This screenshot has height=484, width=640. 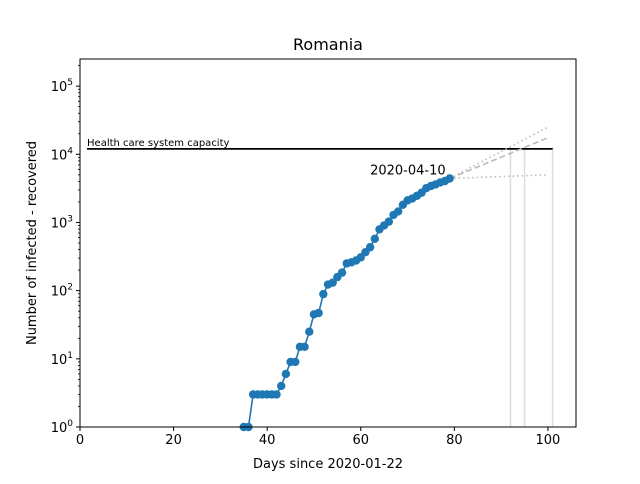 I want to click on x-tick-label: 60, so click(x=360, y=440).